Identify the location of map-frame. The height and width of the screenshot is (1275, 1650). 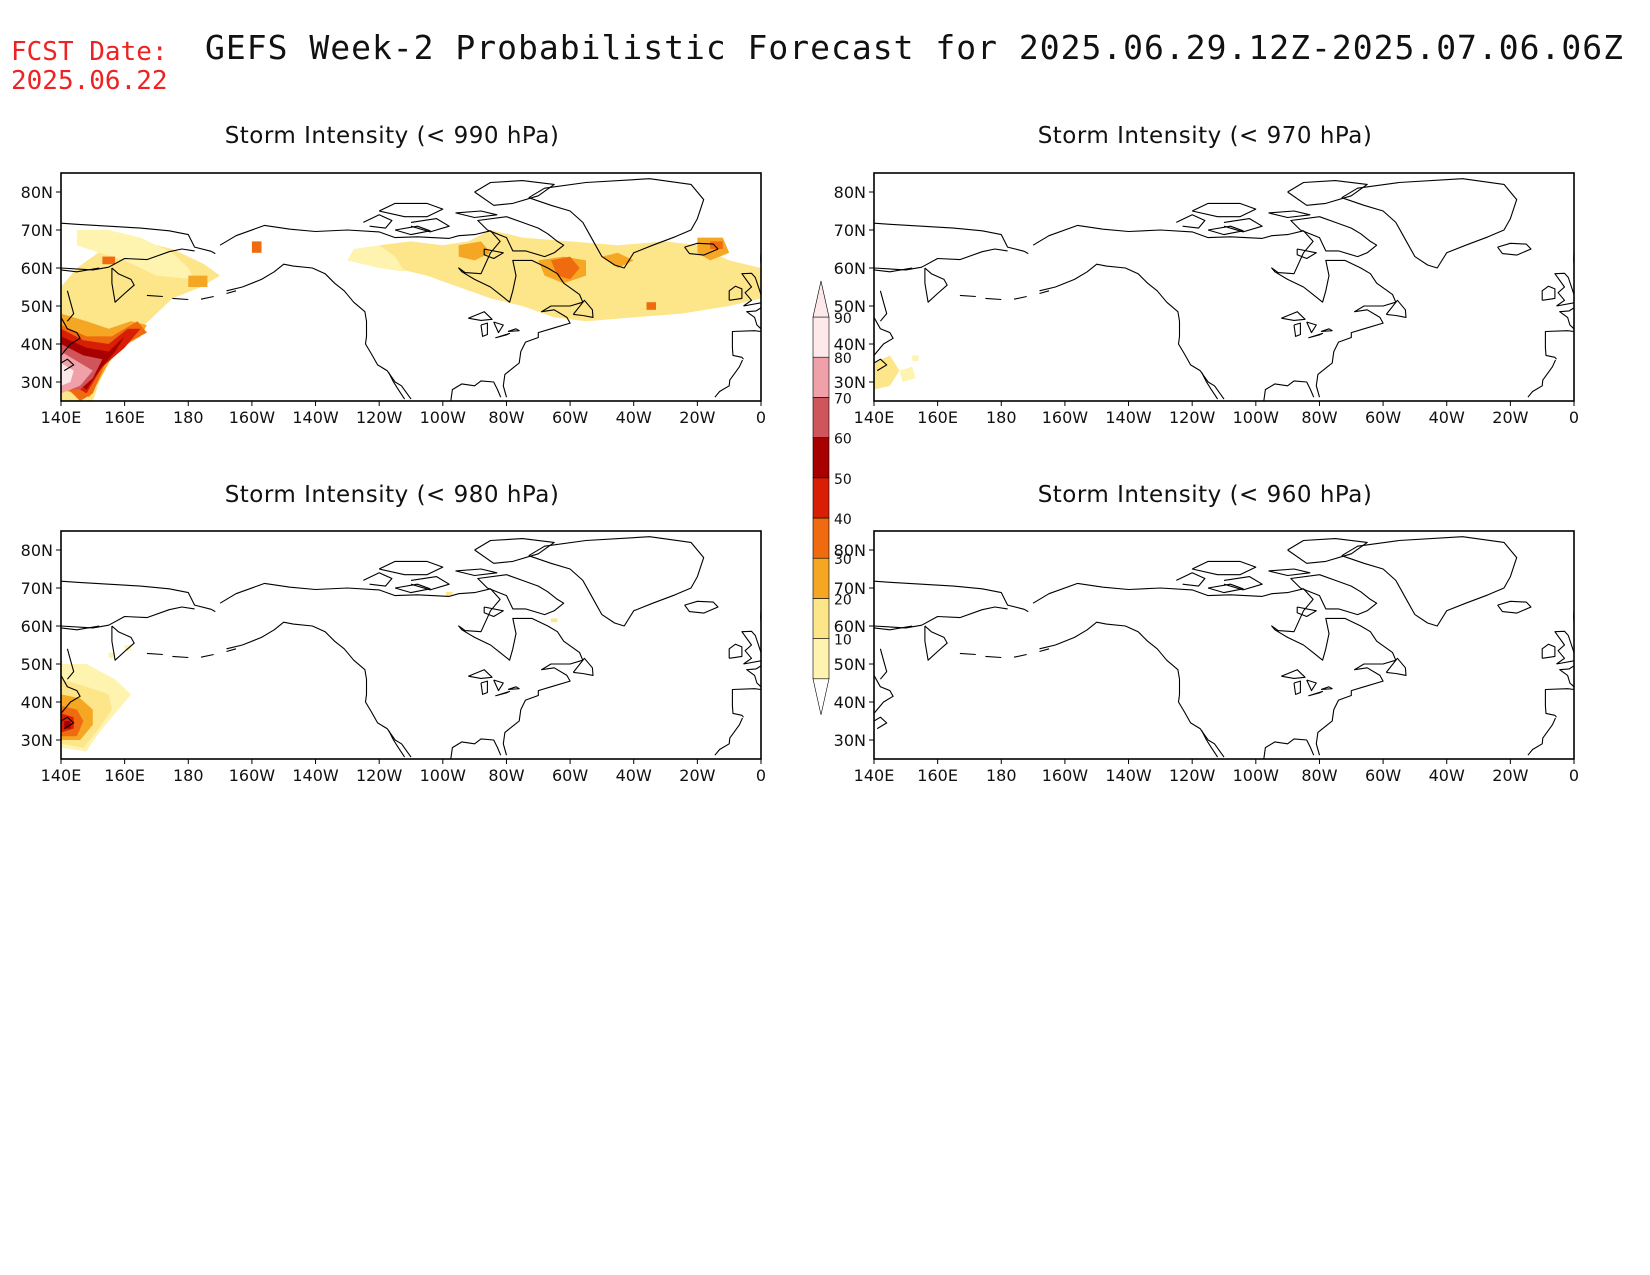
(411, 645).